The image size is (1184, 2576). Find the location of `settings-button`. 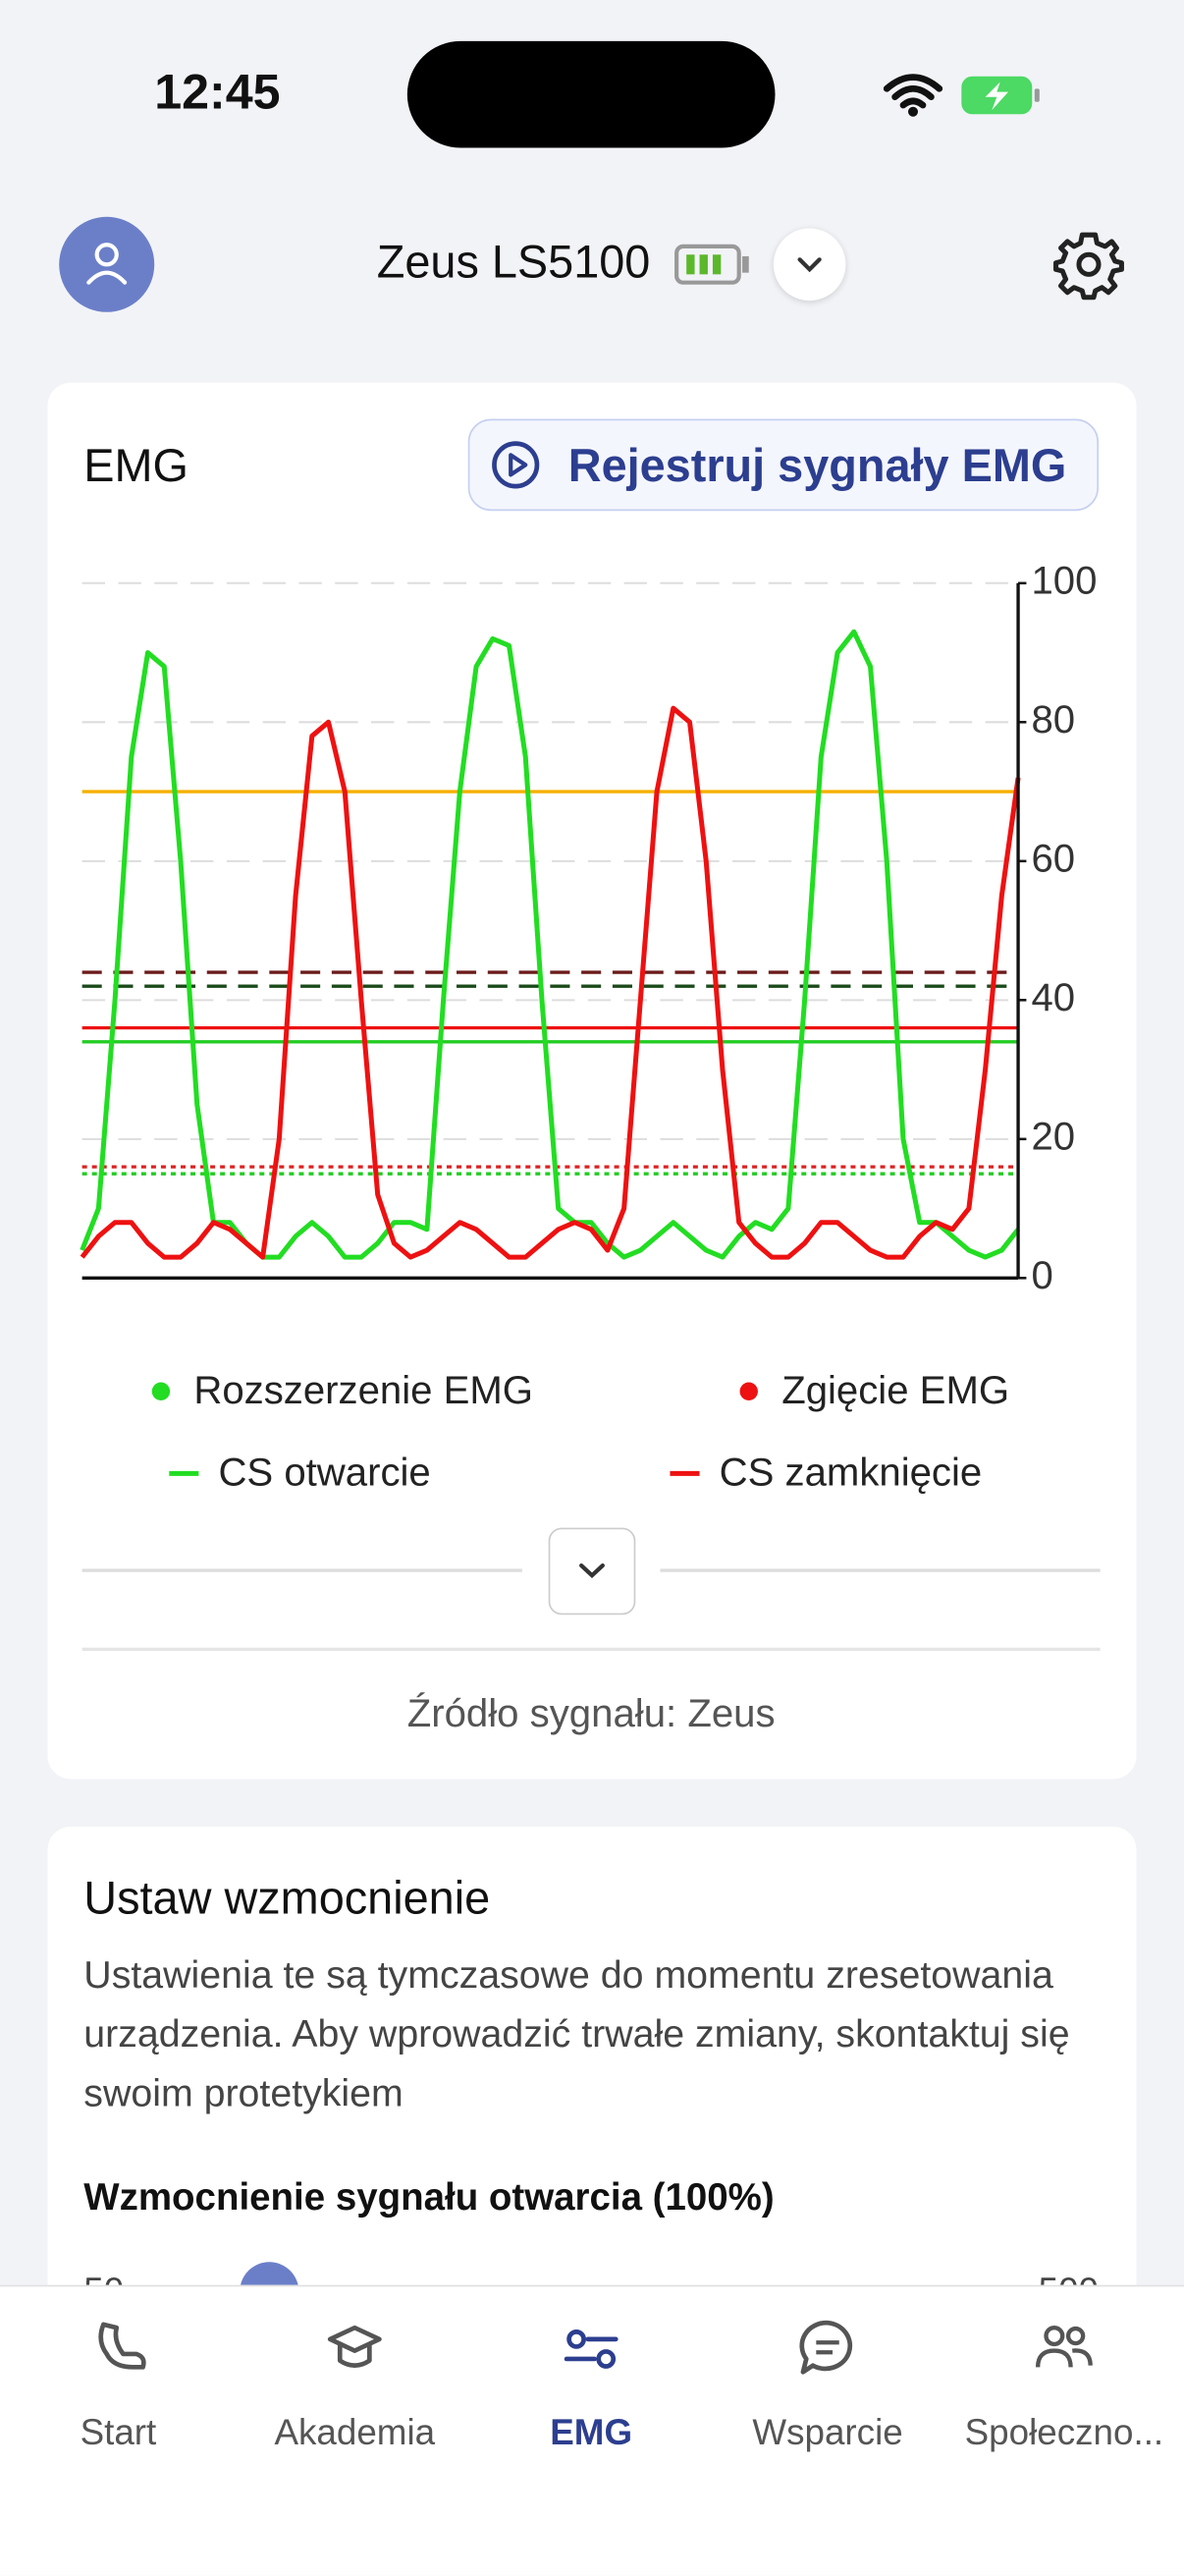

settings-button is located at coordinates (1088, 265).